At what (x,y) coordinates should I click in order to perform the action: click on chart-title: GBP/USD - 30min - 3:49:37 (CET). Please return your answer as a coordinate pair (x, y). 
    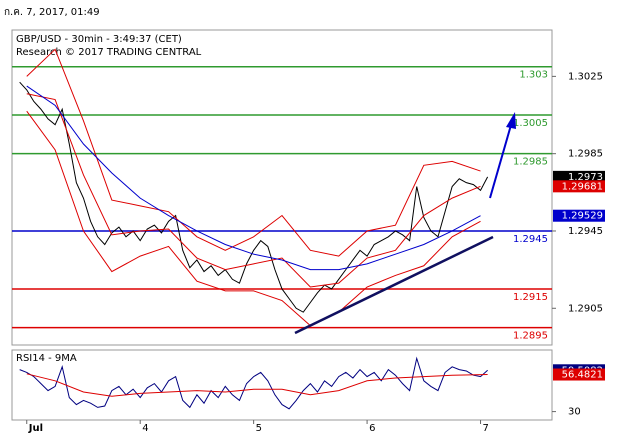
    Looking at the image, I should click on (99, 39).